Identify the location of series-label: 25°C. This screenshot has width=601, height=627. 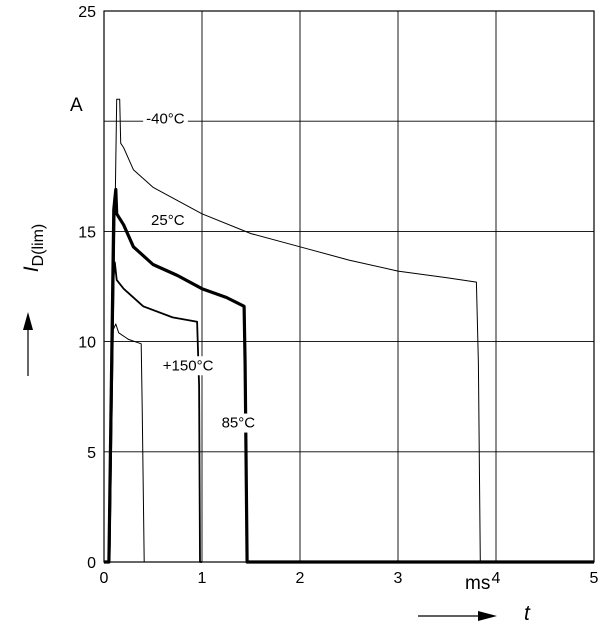
(168, 220).